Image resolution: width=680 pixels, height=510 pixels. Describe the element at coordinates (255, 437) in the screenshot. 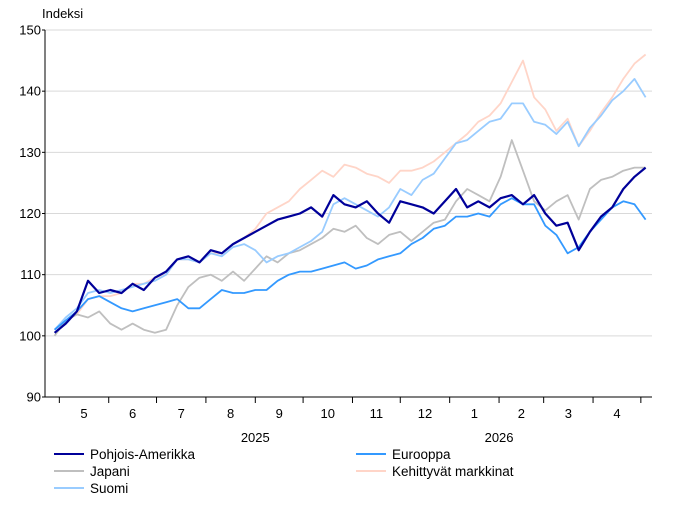

I see `x-year-label: 2025` at that location.